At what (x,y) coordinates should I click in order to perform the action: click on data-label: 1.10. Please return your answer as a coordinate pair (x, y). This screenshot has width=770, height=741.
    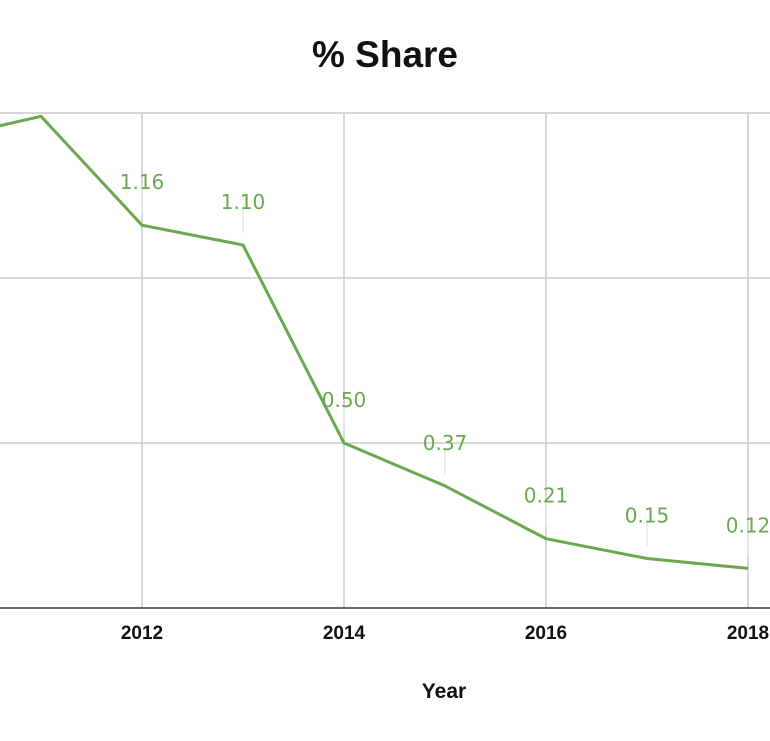
    Looking at the image, I should click on (243, 202).